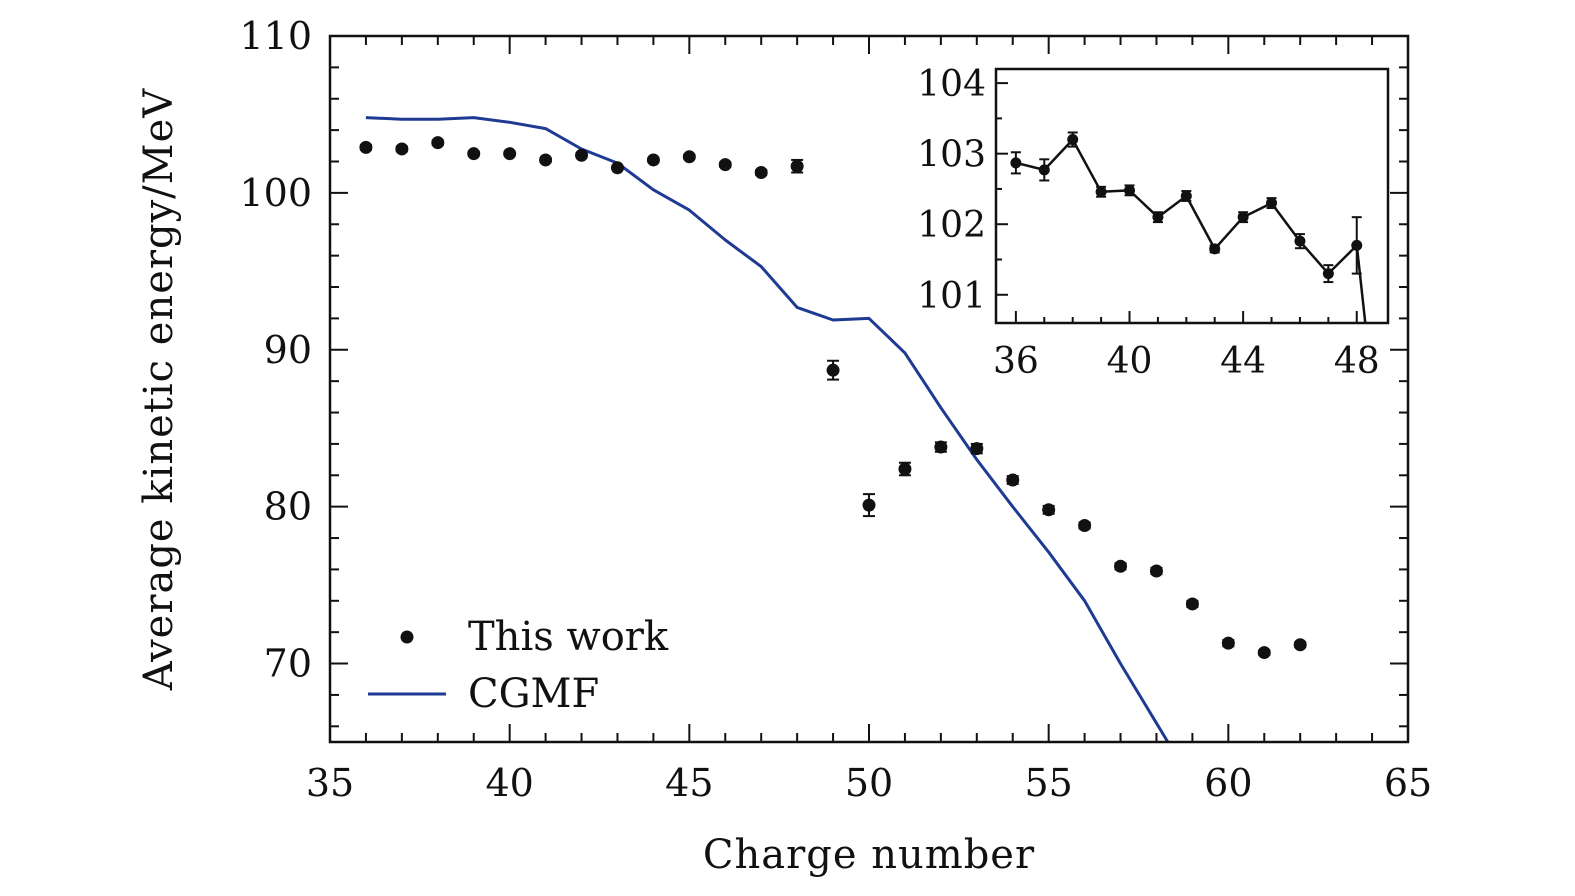 Image resolution: width=1575 pixels, height=896 pixels. What do you see at coordinates (288, 507) in the screenshot?
I see `y-tick-label: 80` at bounding box center [288, 507].